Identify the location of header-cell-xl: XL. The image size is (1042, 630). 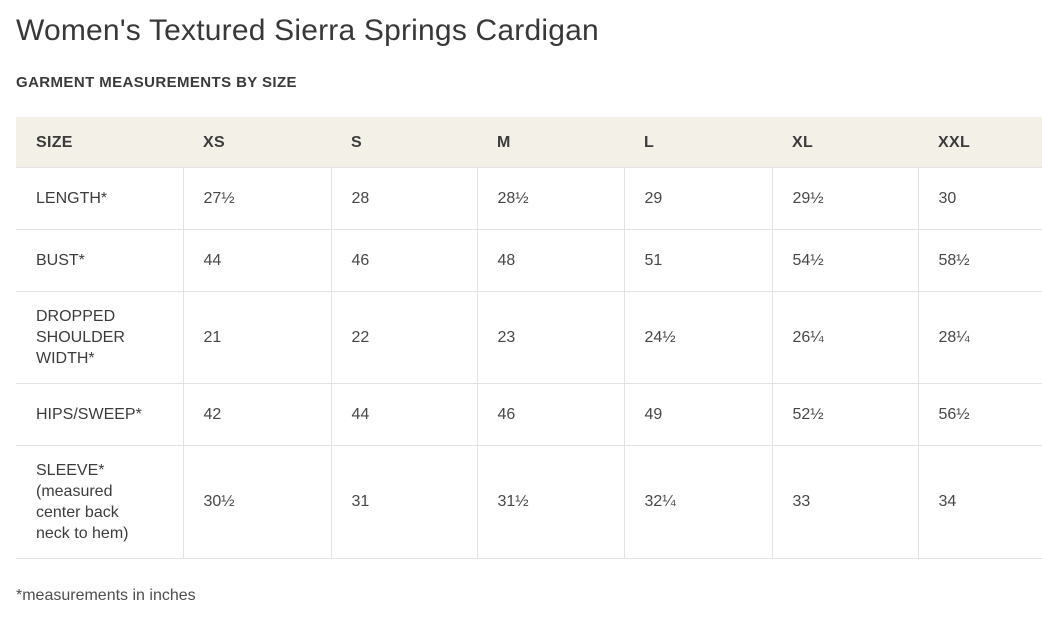
(845, 141).